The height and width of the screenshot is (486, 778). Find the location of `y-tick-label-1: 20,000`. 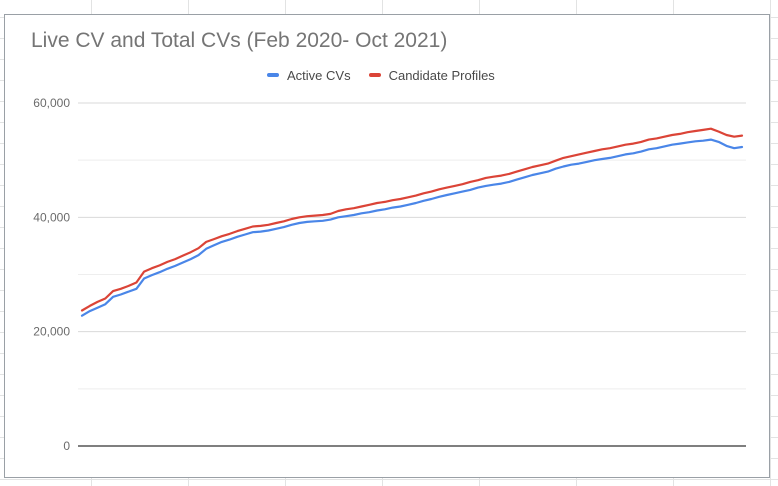

y-tick-label-1: 20,000 is located at coordinates (51, 332).